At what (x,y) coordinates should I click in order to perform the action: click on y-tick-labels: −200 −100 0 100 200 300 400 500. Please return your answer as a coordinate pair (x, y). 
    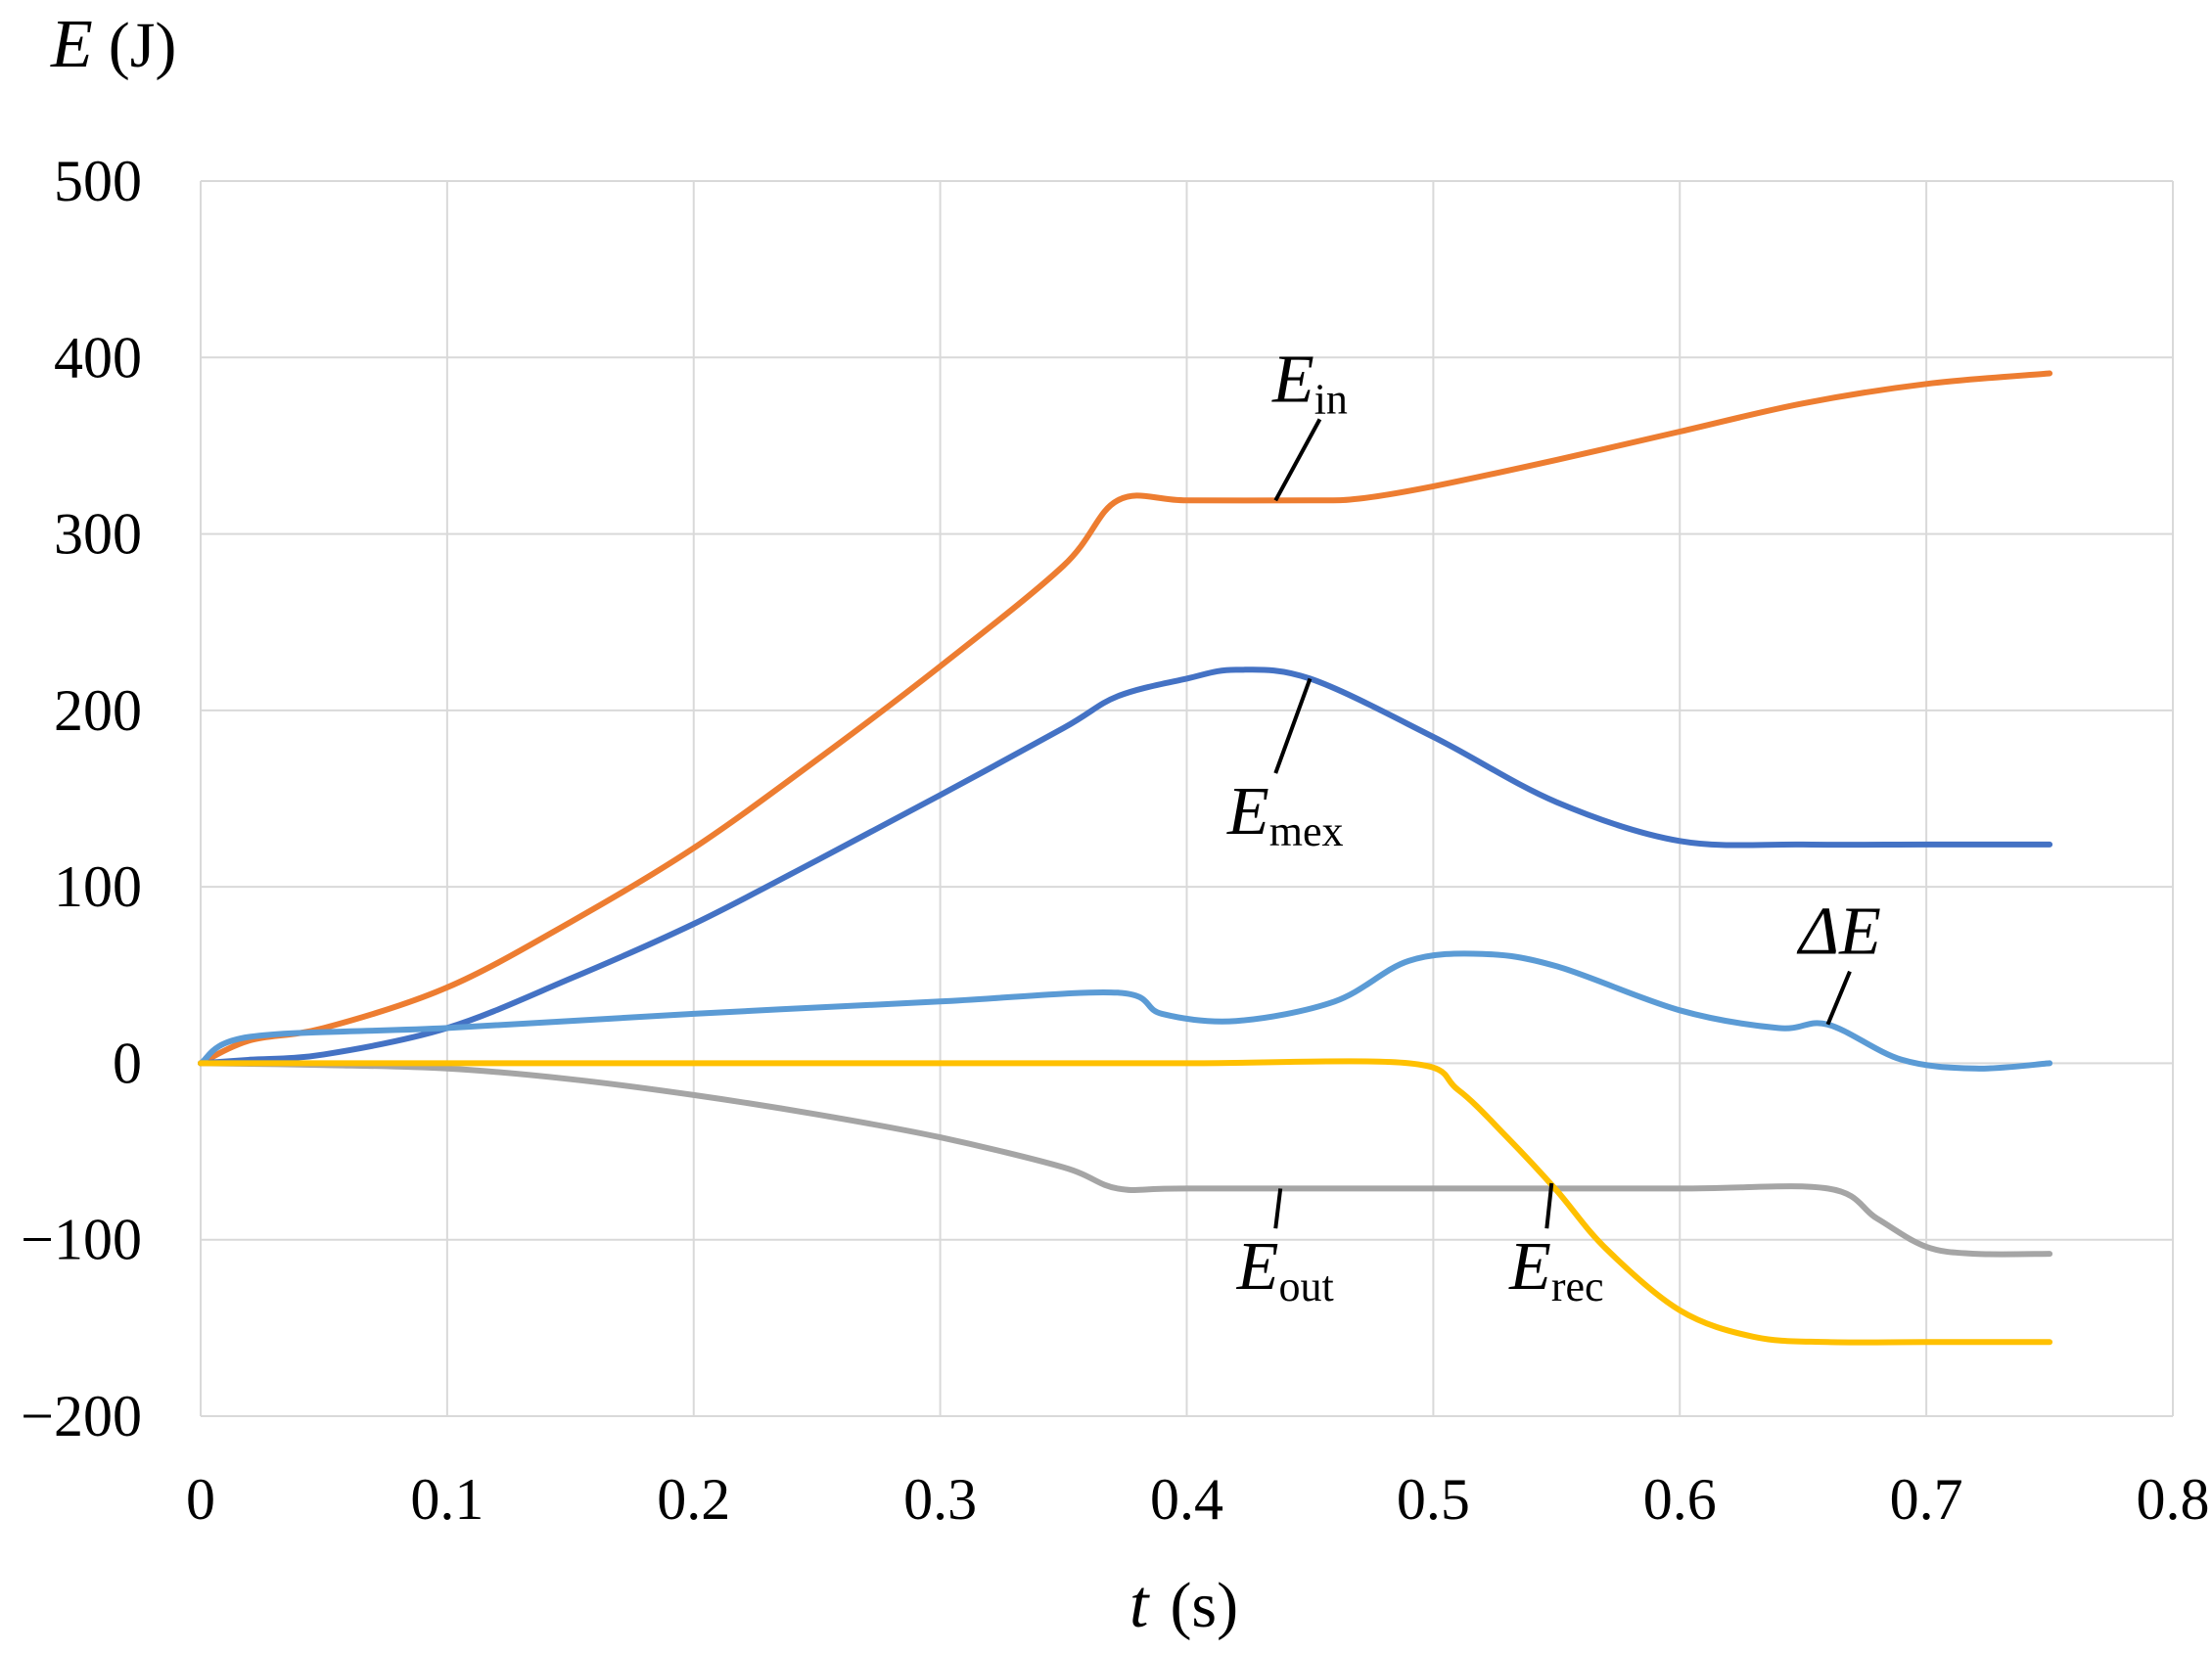
    Looking at the image, I should click on (81, 798).